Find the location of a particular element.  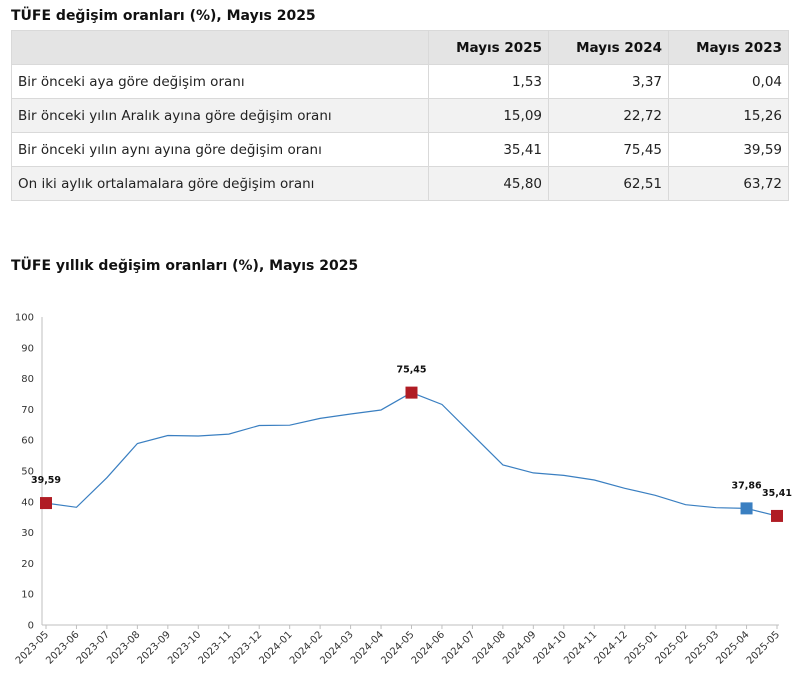

table-cell: 3,37 is located at coordinates (608, 81).